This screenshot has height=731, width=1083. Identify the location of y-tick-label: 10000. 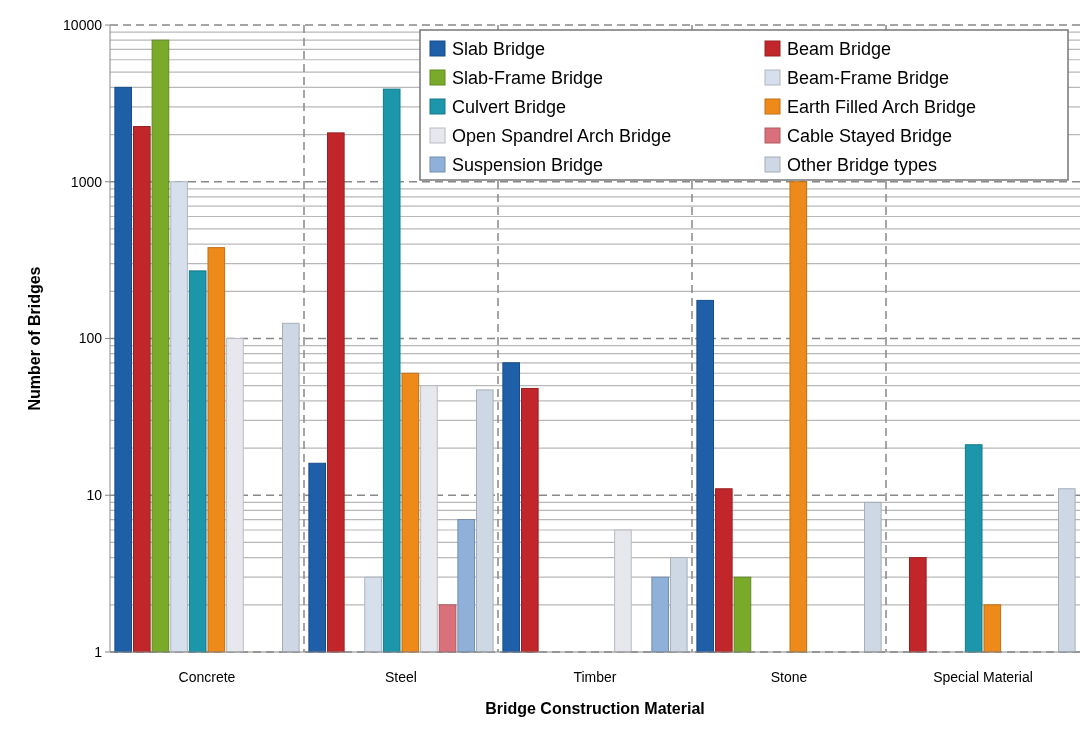
(83, 24).